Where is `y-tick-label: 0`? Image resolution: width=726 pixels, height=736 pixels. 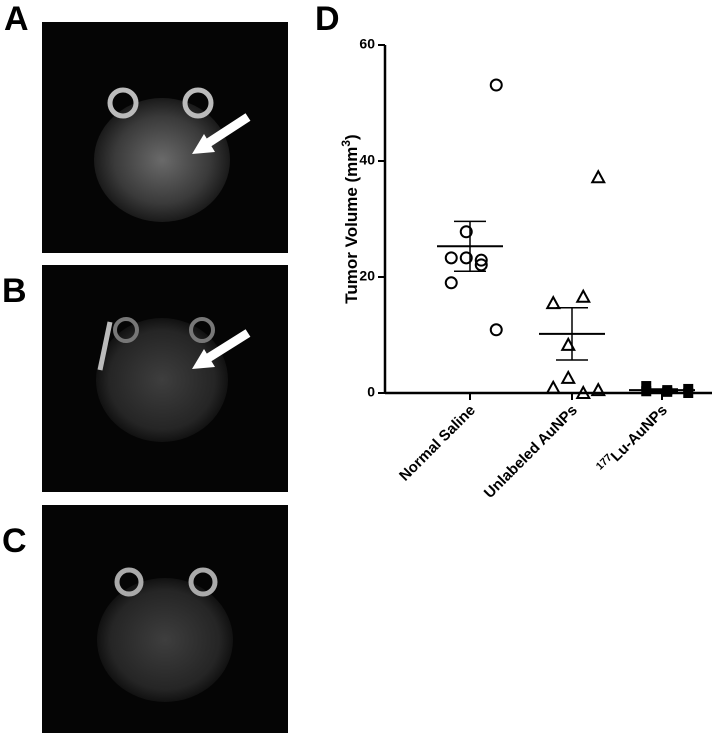
y-tick-label: 0 is located at coordinates (371, 392).